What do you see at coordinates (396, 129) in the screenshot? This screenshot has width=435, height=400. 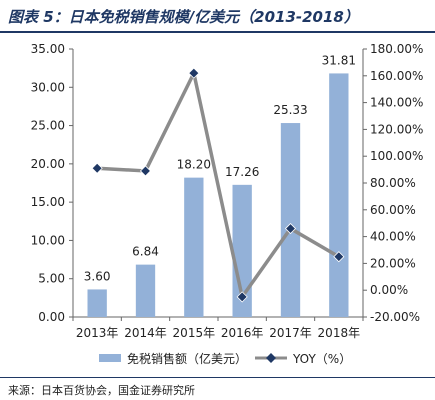 I see `right-tick-label: 120.00%` at bounding box center [396, 129].